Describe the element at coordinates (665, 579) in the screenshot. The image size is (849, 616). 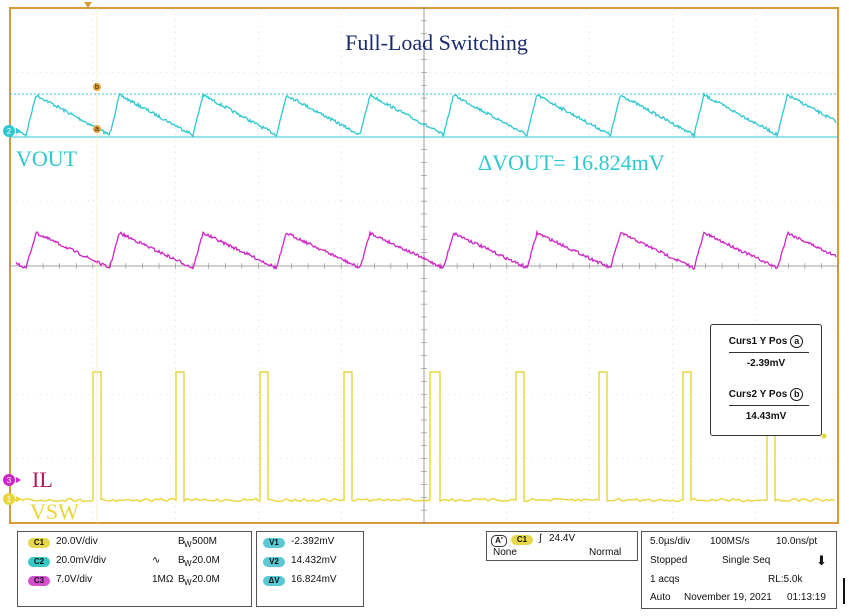
I see `acq-count: 1 acqs` at that location.